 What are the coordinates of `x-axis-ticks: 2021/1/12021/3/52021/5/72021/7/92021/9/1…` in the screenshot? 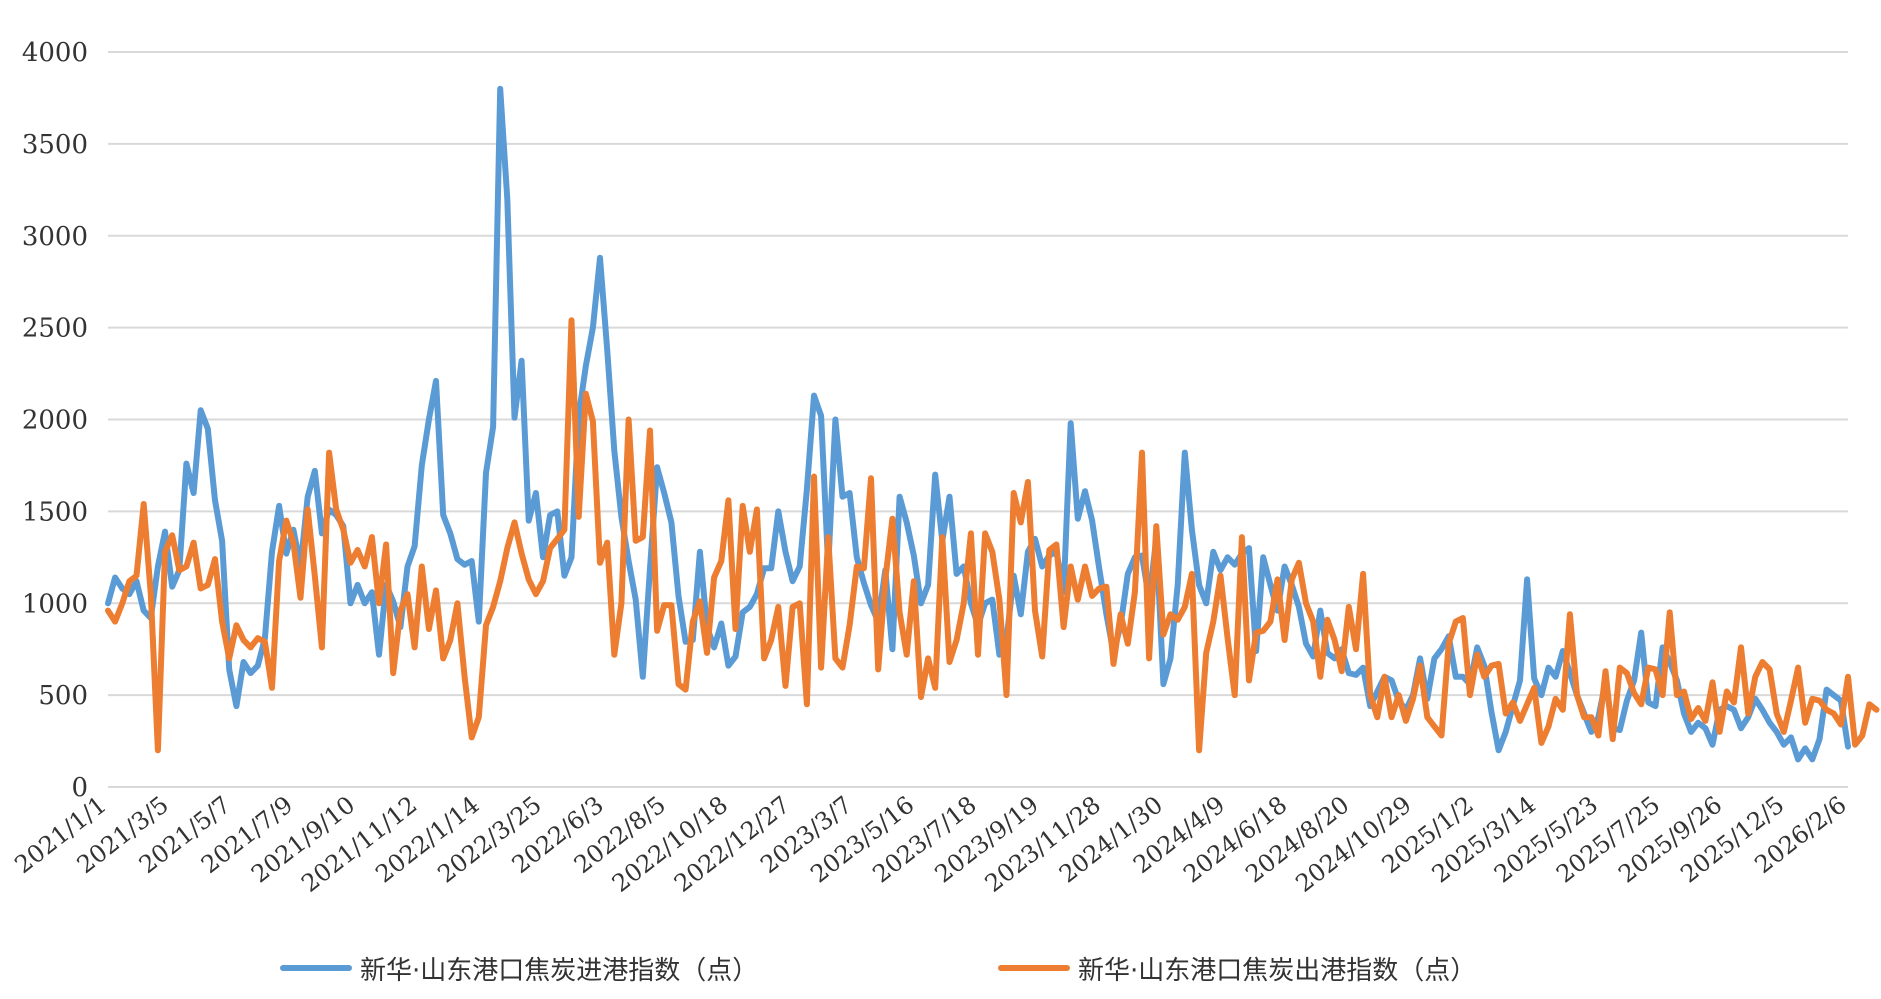 It's located at (931, 844).